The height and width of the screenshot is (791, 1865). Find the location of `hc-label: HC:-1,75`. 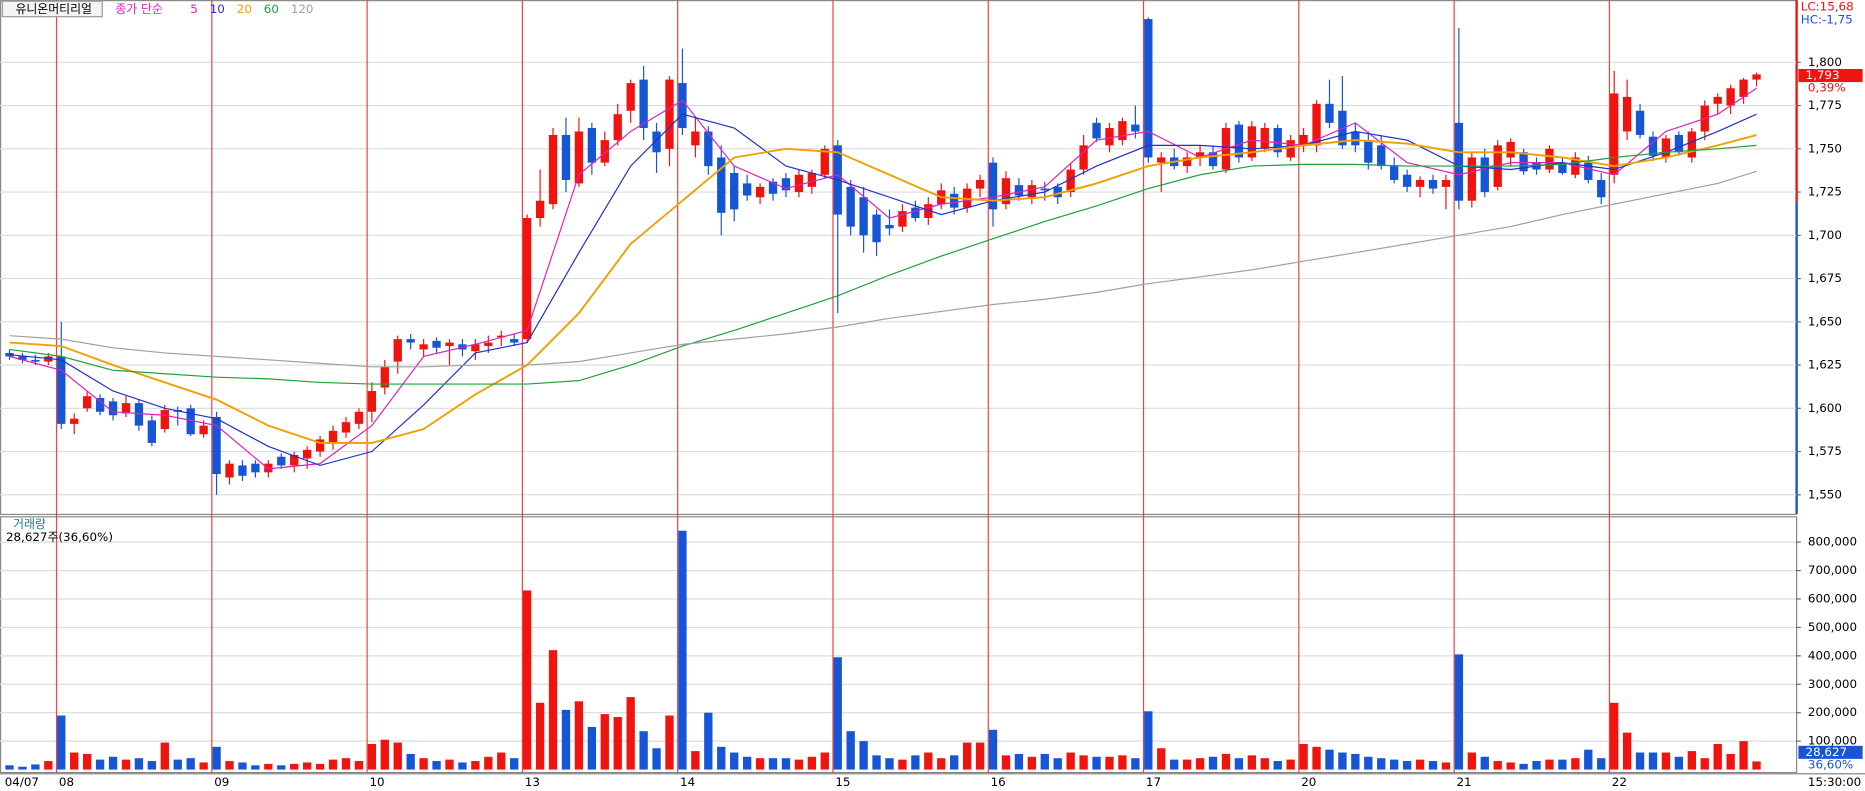

hc-label: HC:-1,75 is located at coordinates (1827, 20).